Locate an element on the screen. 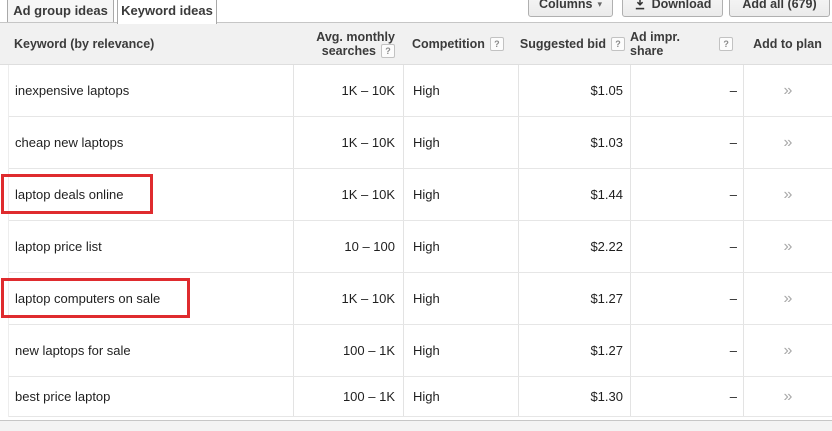  keyword-text: cheap new laptops is located at coordinates (69, 142).